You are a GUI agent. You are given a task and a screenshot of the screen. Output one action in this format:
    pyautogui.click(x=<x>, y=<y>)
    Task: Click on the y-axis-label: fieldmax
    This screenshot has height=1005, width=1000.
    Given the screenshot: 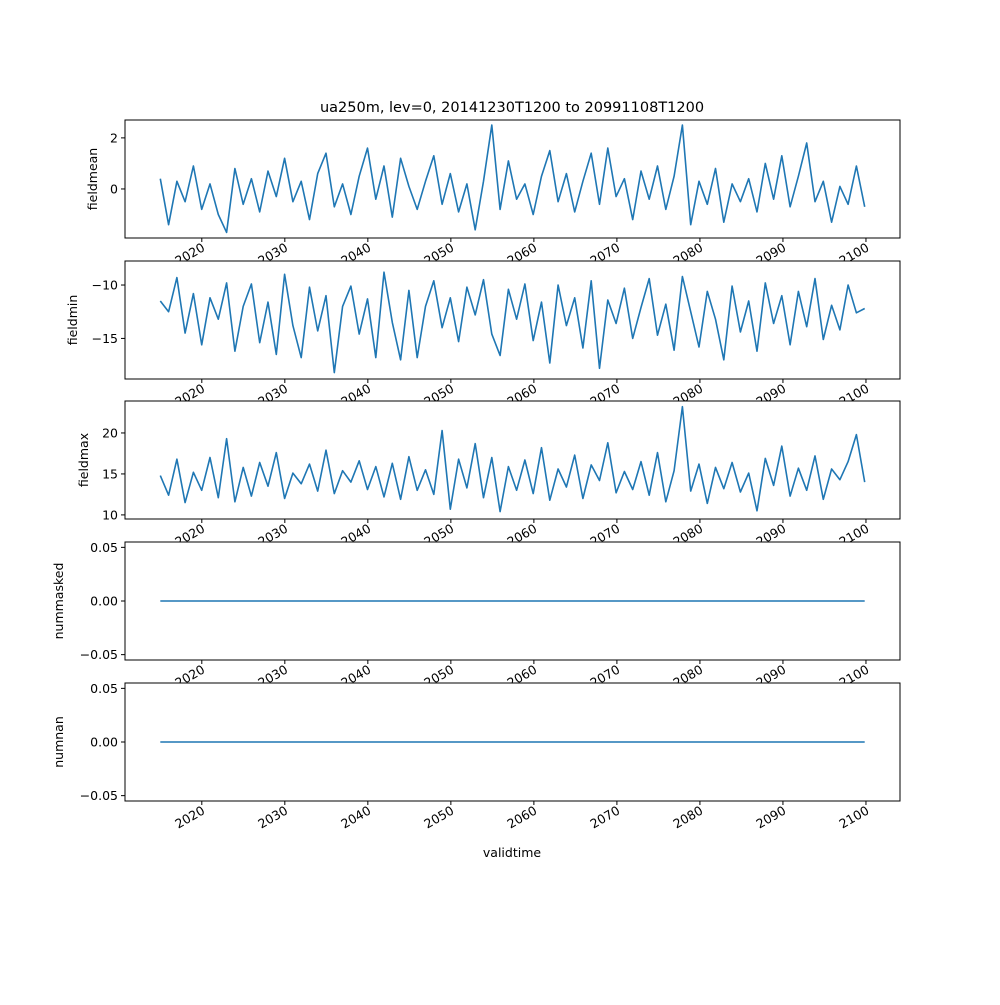 What is the action you would take?
    pyautogui.click(x=83, y=460)
    